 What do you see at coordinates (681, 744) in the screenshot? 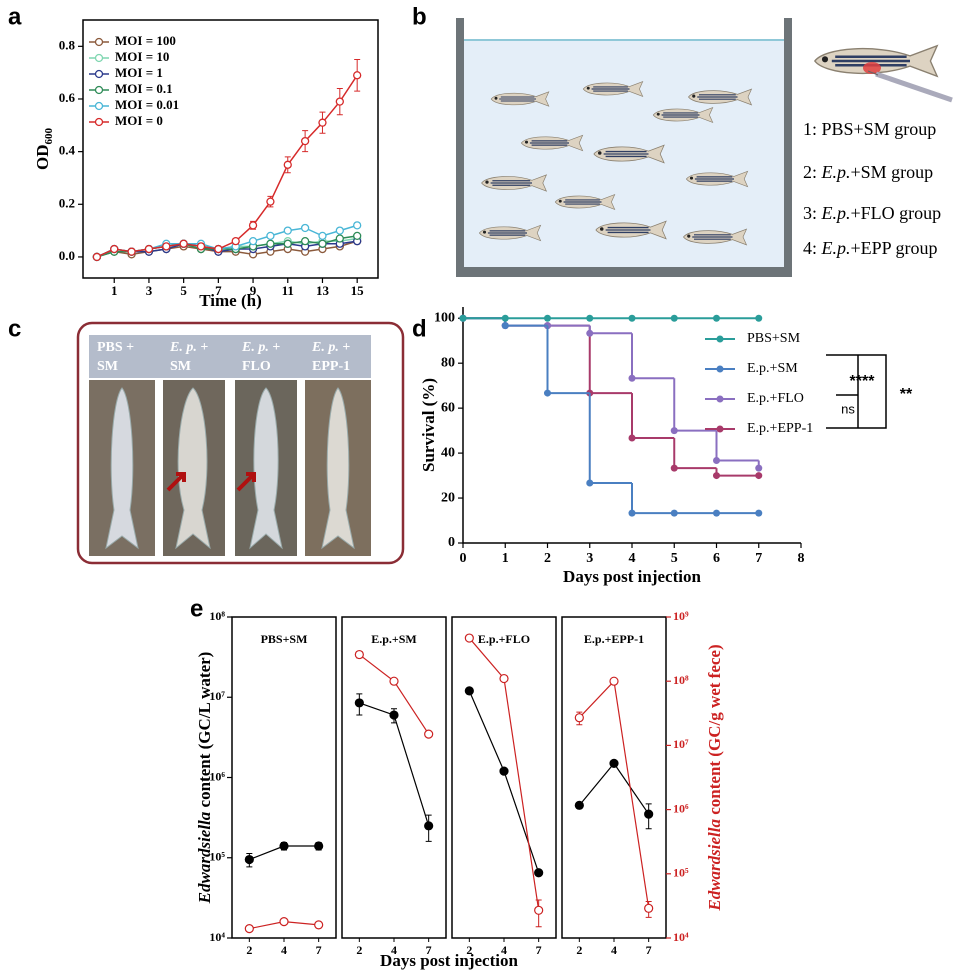
I see `y2-tick-label: 10⁷` at bounding box center [681, 744].